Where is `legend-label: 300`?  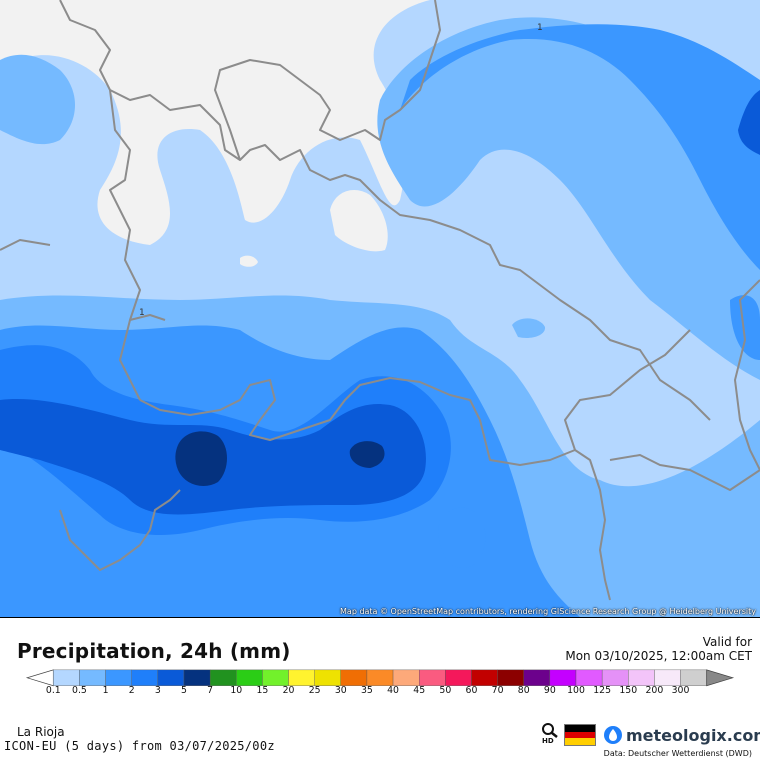
legend-label: 300 is located at coordinates (681, 690).